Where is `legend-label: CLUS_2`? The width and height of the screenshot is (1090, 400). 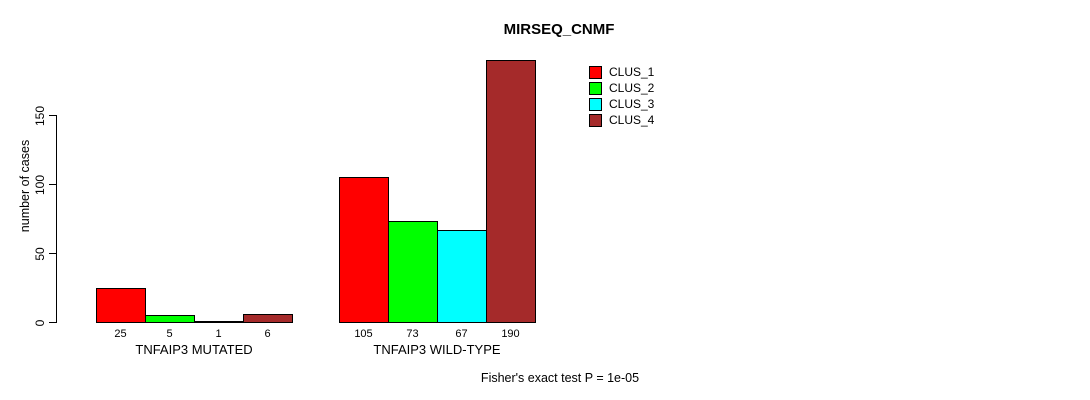 legend-label: CLUS_2 is located at coordinates (632, 88).